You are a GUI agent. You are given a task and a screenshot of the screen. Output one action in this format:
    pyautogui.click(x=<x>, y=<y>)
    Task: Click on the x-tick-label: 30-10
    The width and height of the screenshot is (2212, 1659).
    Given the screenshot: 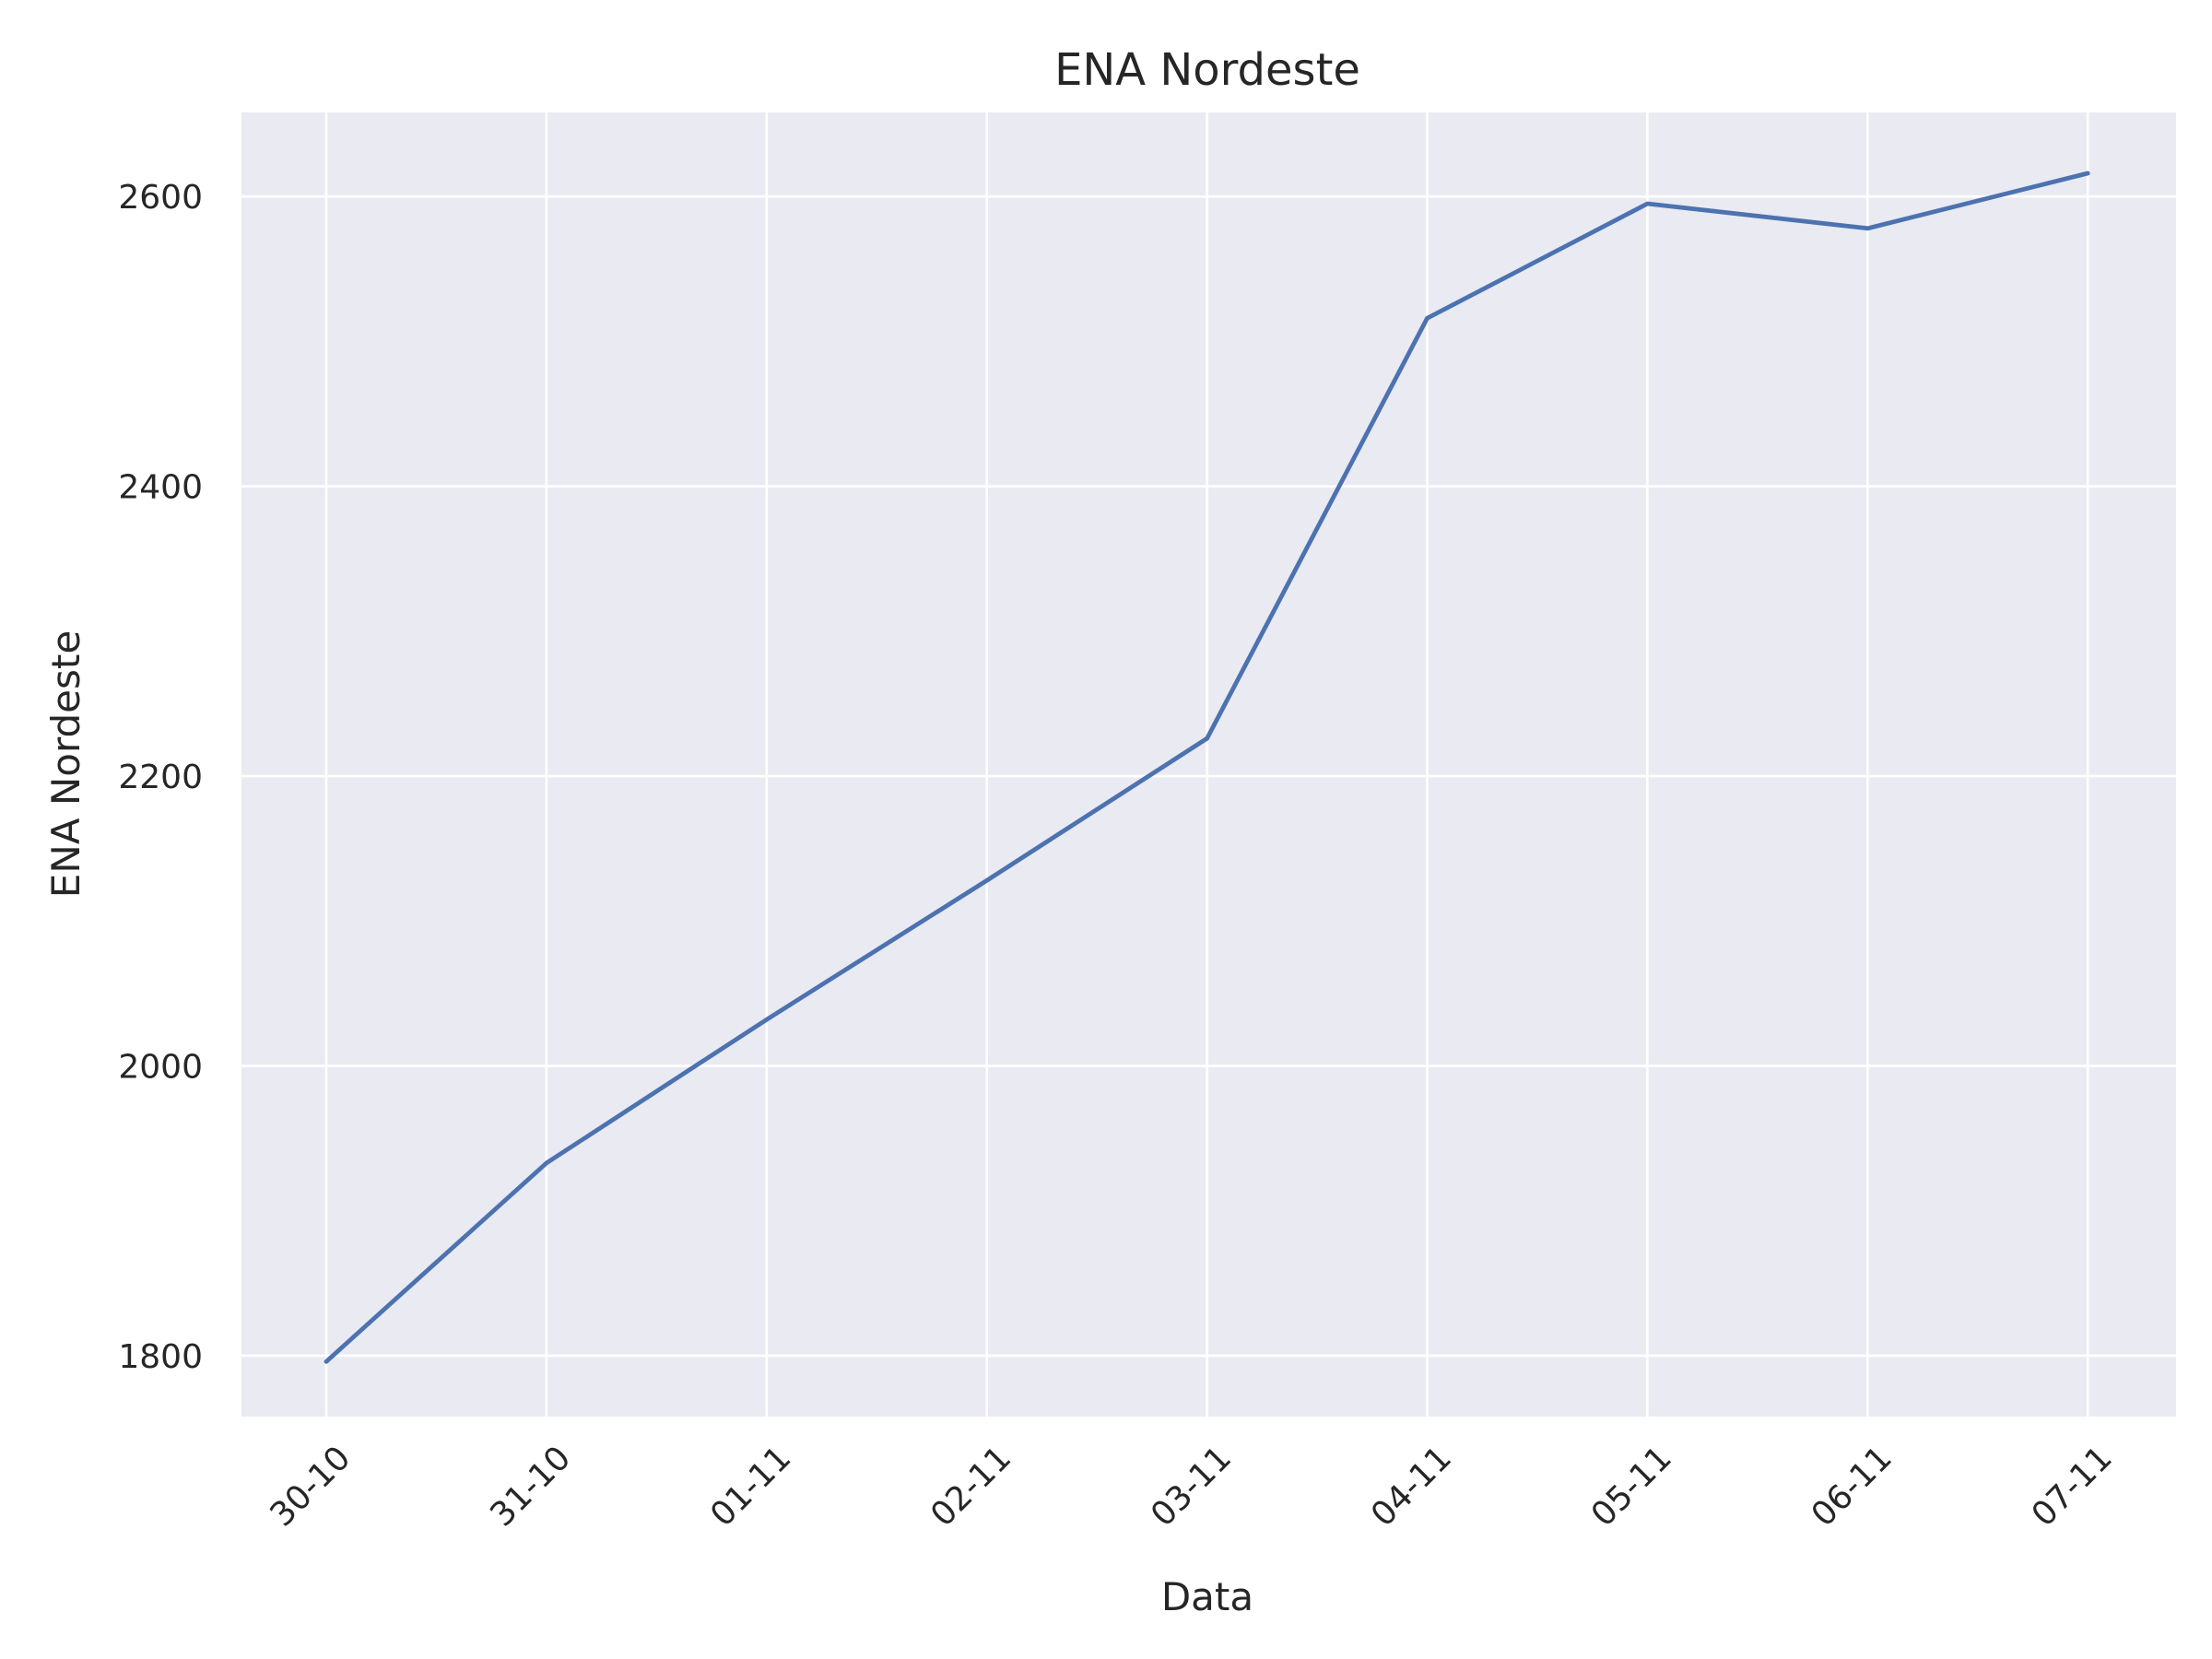 What is the action you would take?
    pyautogui.click(x=311, y=1486)
    